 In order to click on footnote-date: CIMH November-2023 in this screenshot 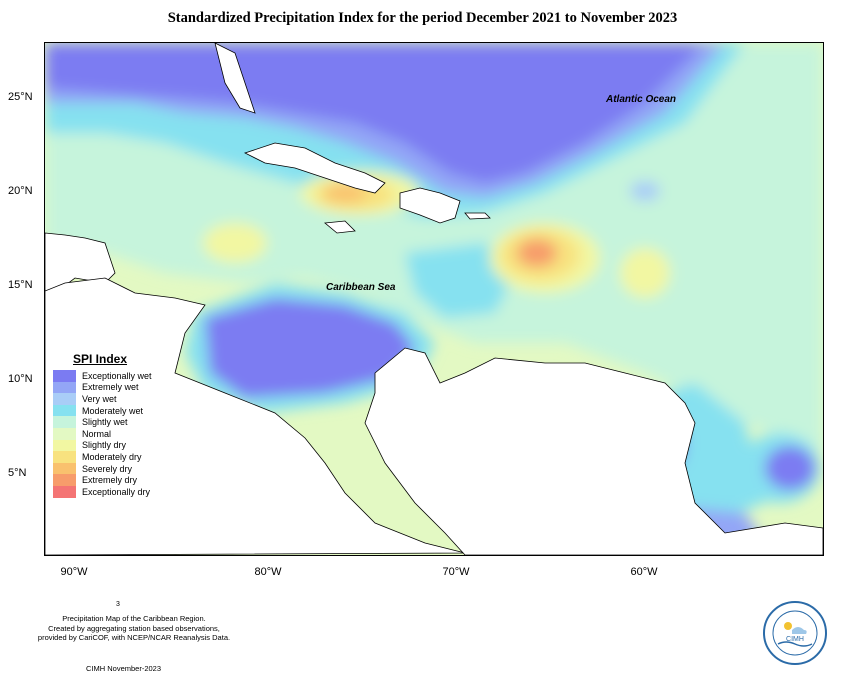, I will do `click(124, 668)`.